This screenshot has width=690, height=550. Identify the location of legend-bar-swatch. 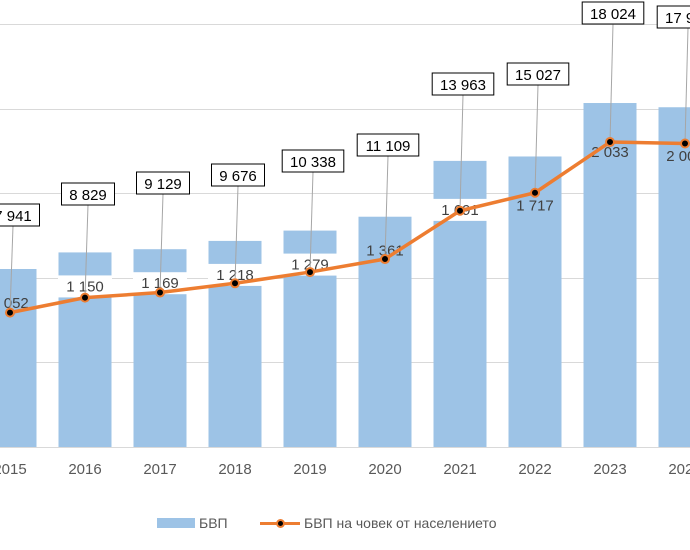
(176, 523).